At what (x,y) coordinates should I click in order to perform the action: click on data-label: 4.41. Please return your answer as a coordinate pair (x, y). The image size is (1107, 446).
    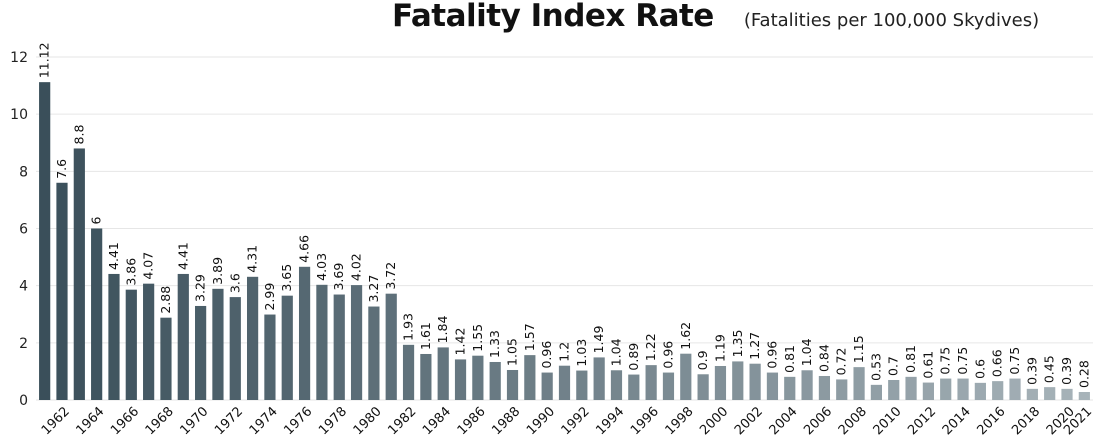
    Looking at the image, I should click on (182, 256).